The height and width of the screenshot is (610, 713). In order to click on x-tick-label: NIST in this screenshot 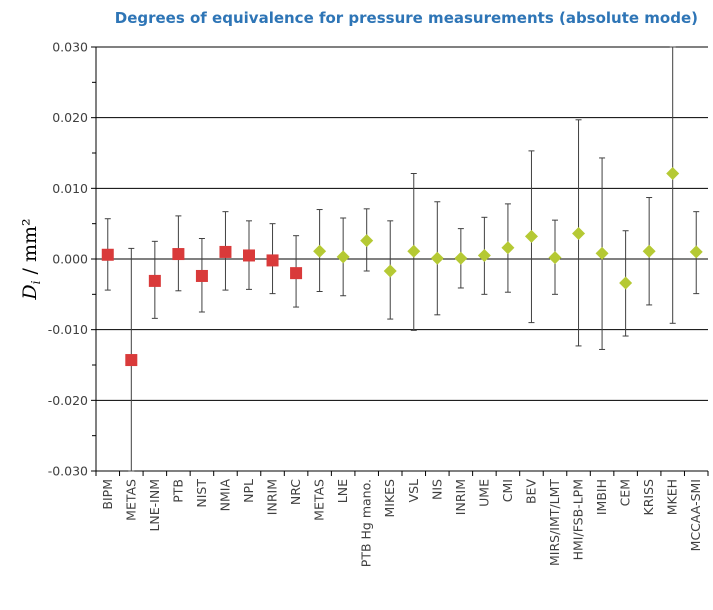, I will do `click(201, 493)`.